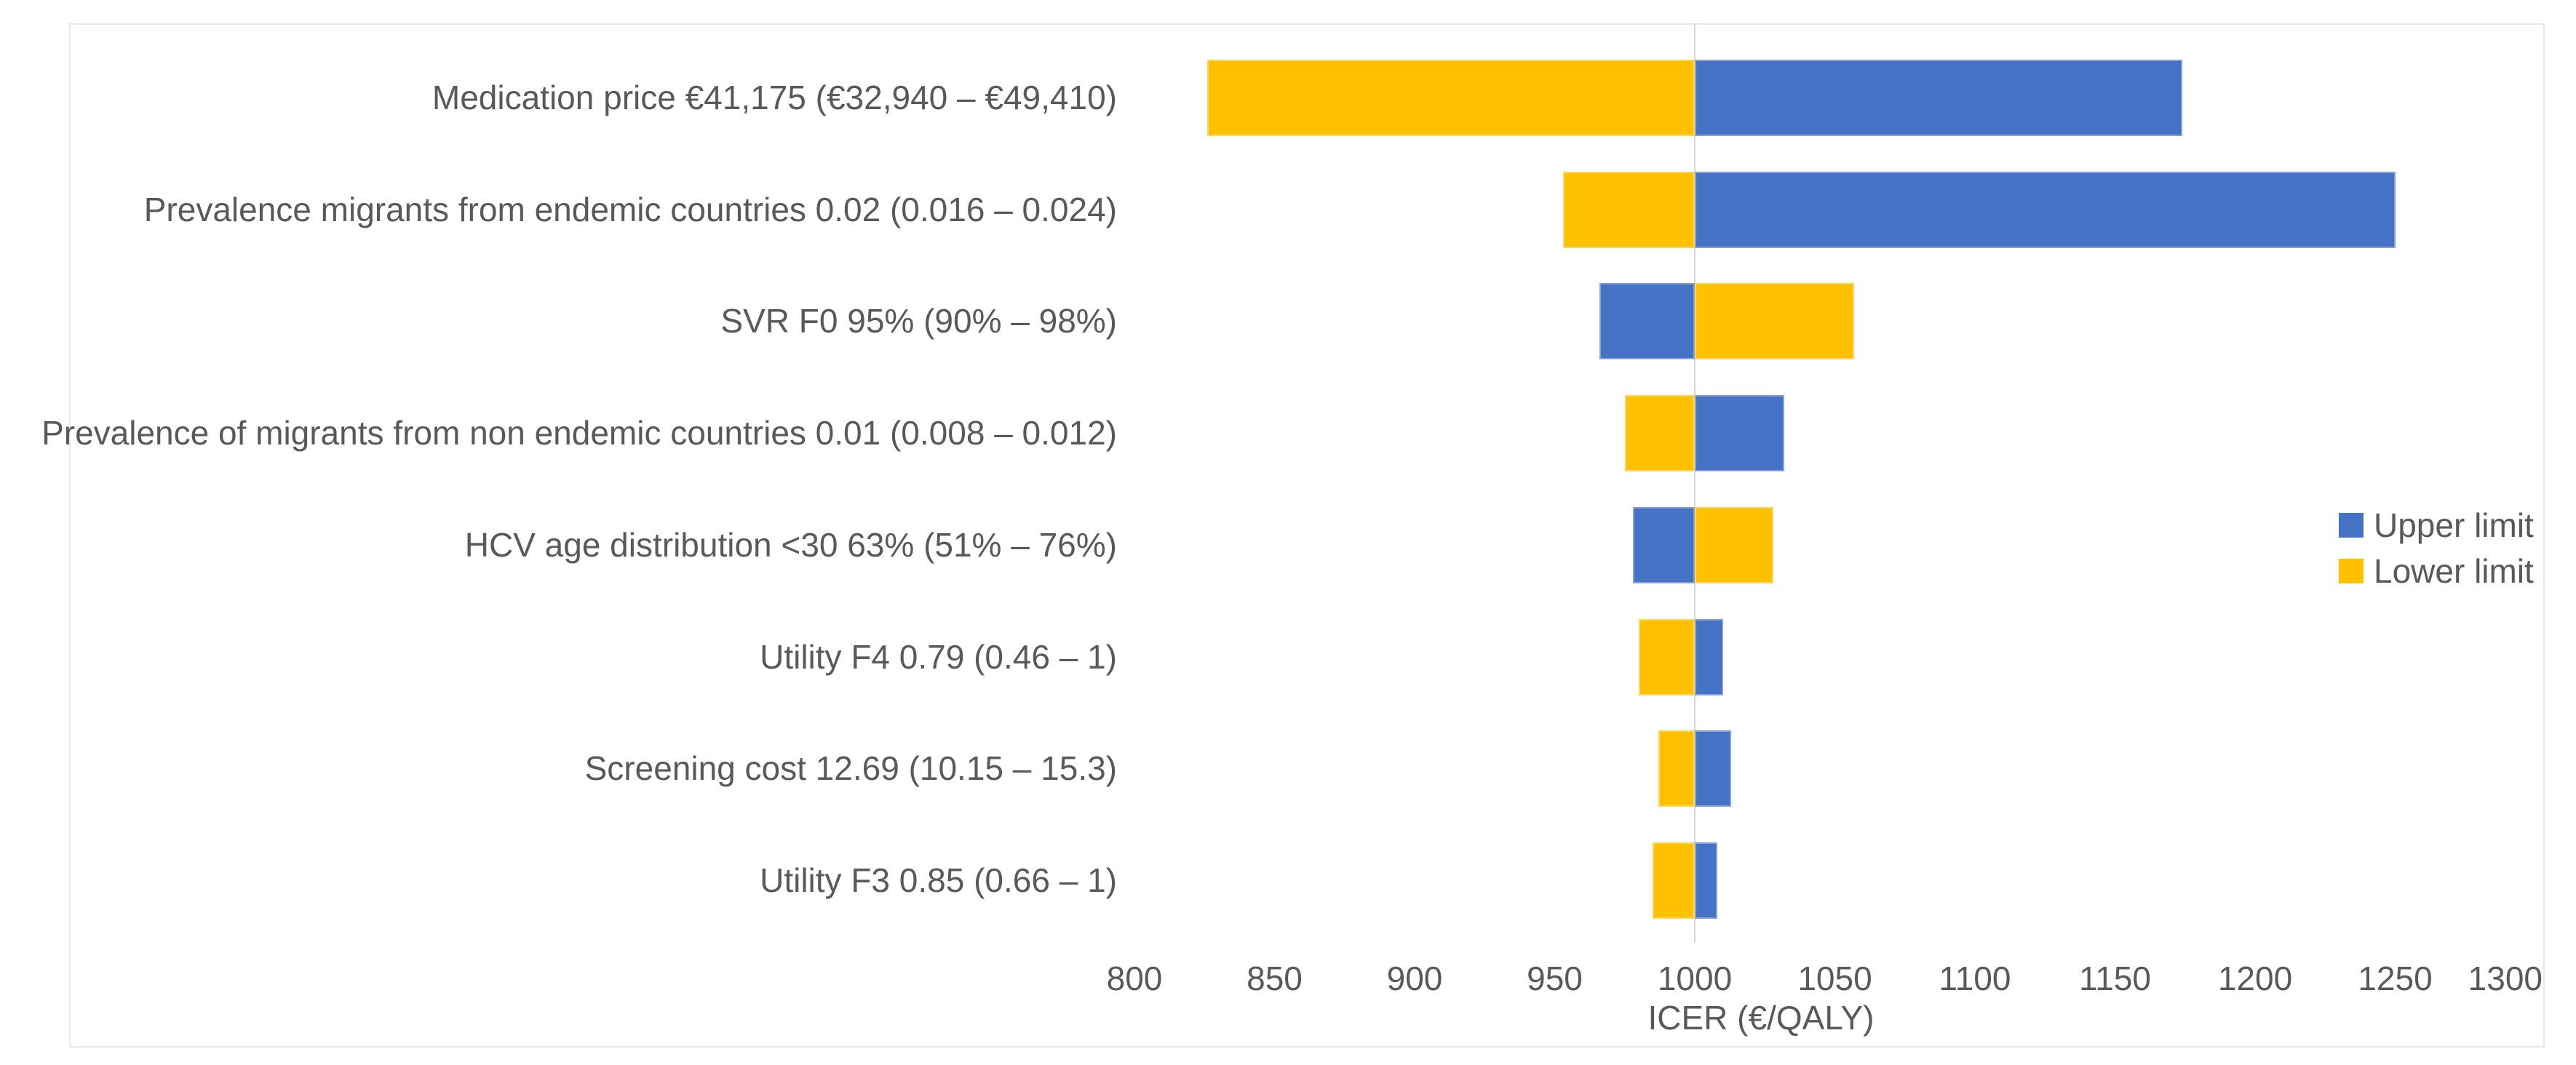 This screenshot has height=1065, width=2576. I want to click on x-tick-label: 900, so click(1414, 978).